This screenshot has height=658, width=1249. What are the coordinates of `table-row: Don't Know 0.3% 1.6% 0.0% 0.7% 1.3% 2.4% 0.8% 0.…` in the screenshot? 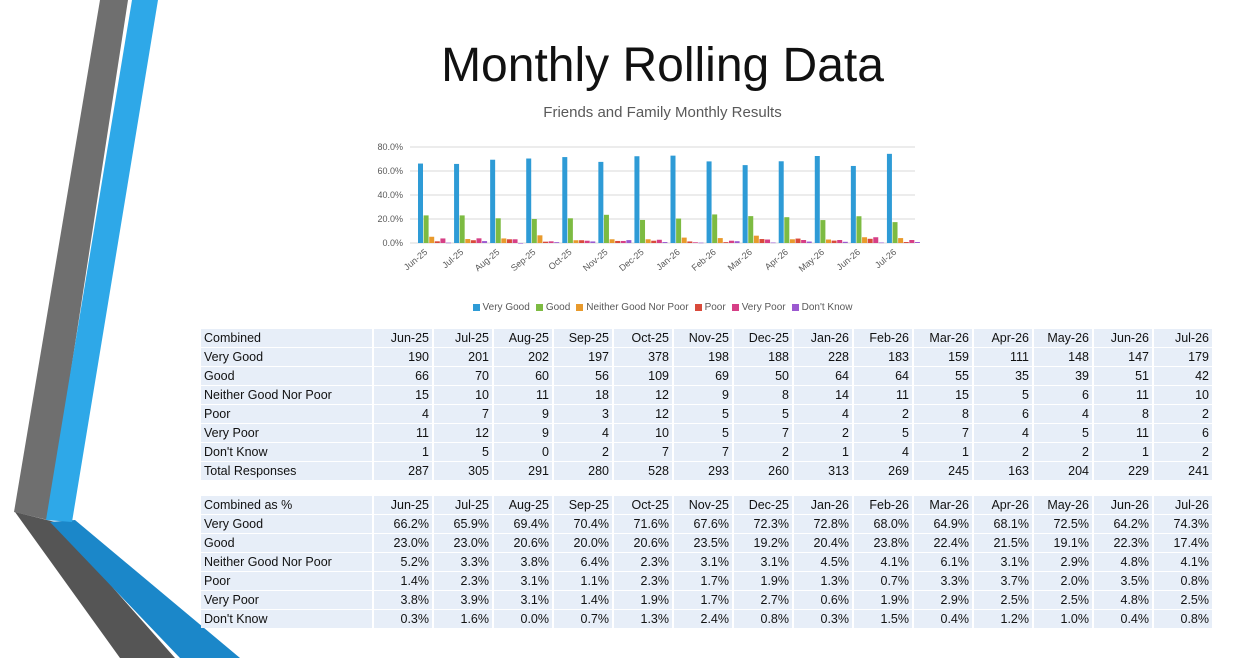 It's located at (706, 619).